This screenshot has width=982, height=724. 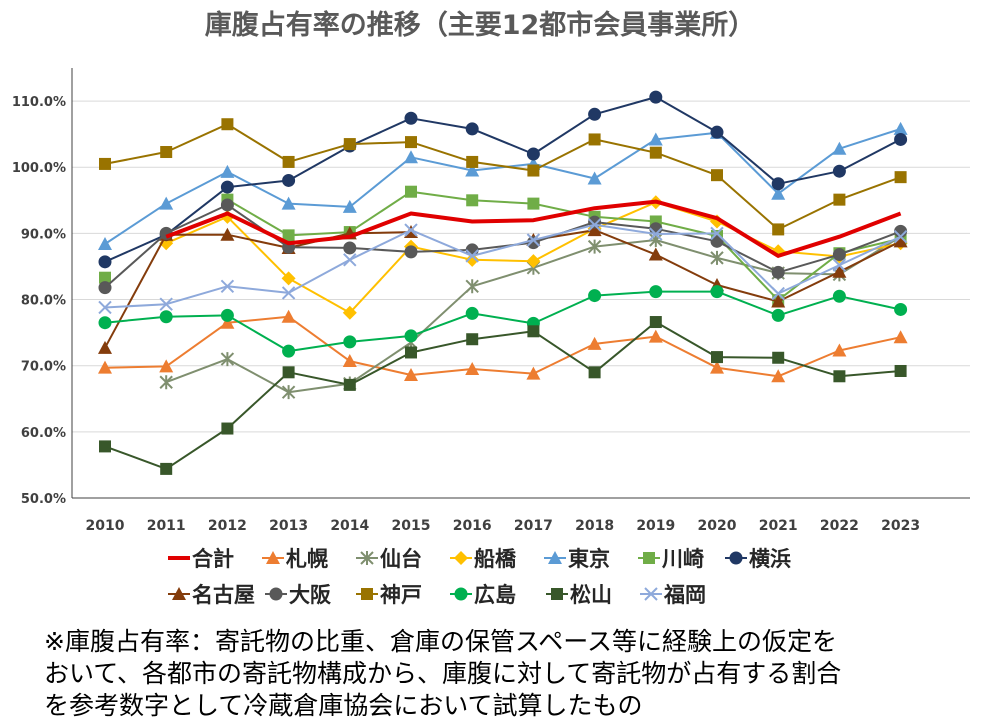 I want to click on legend-item: 川崎, so click(x=671, y=559).